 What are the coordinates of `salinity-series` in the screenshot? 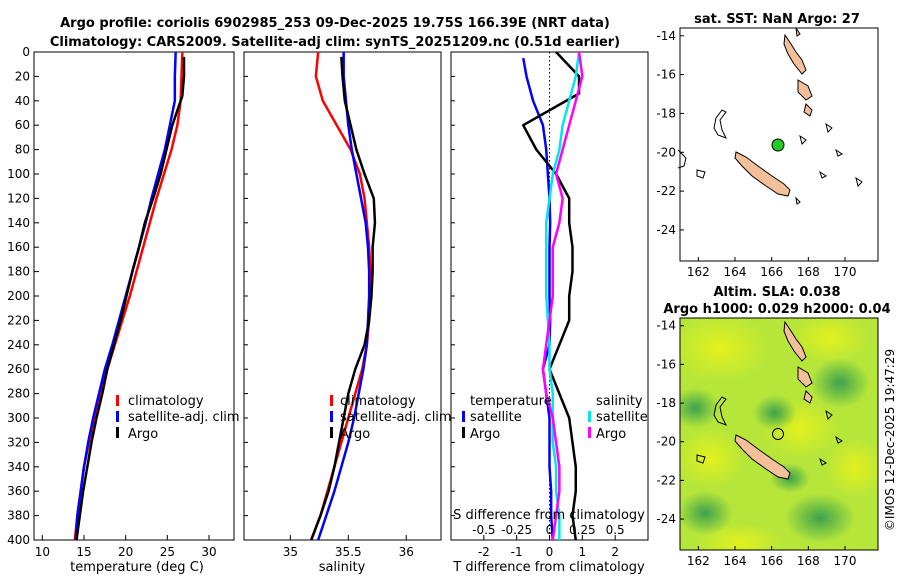 It's located at (343, 296).